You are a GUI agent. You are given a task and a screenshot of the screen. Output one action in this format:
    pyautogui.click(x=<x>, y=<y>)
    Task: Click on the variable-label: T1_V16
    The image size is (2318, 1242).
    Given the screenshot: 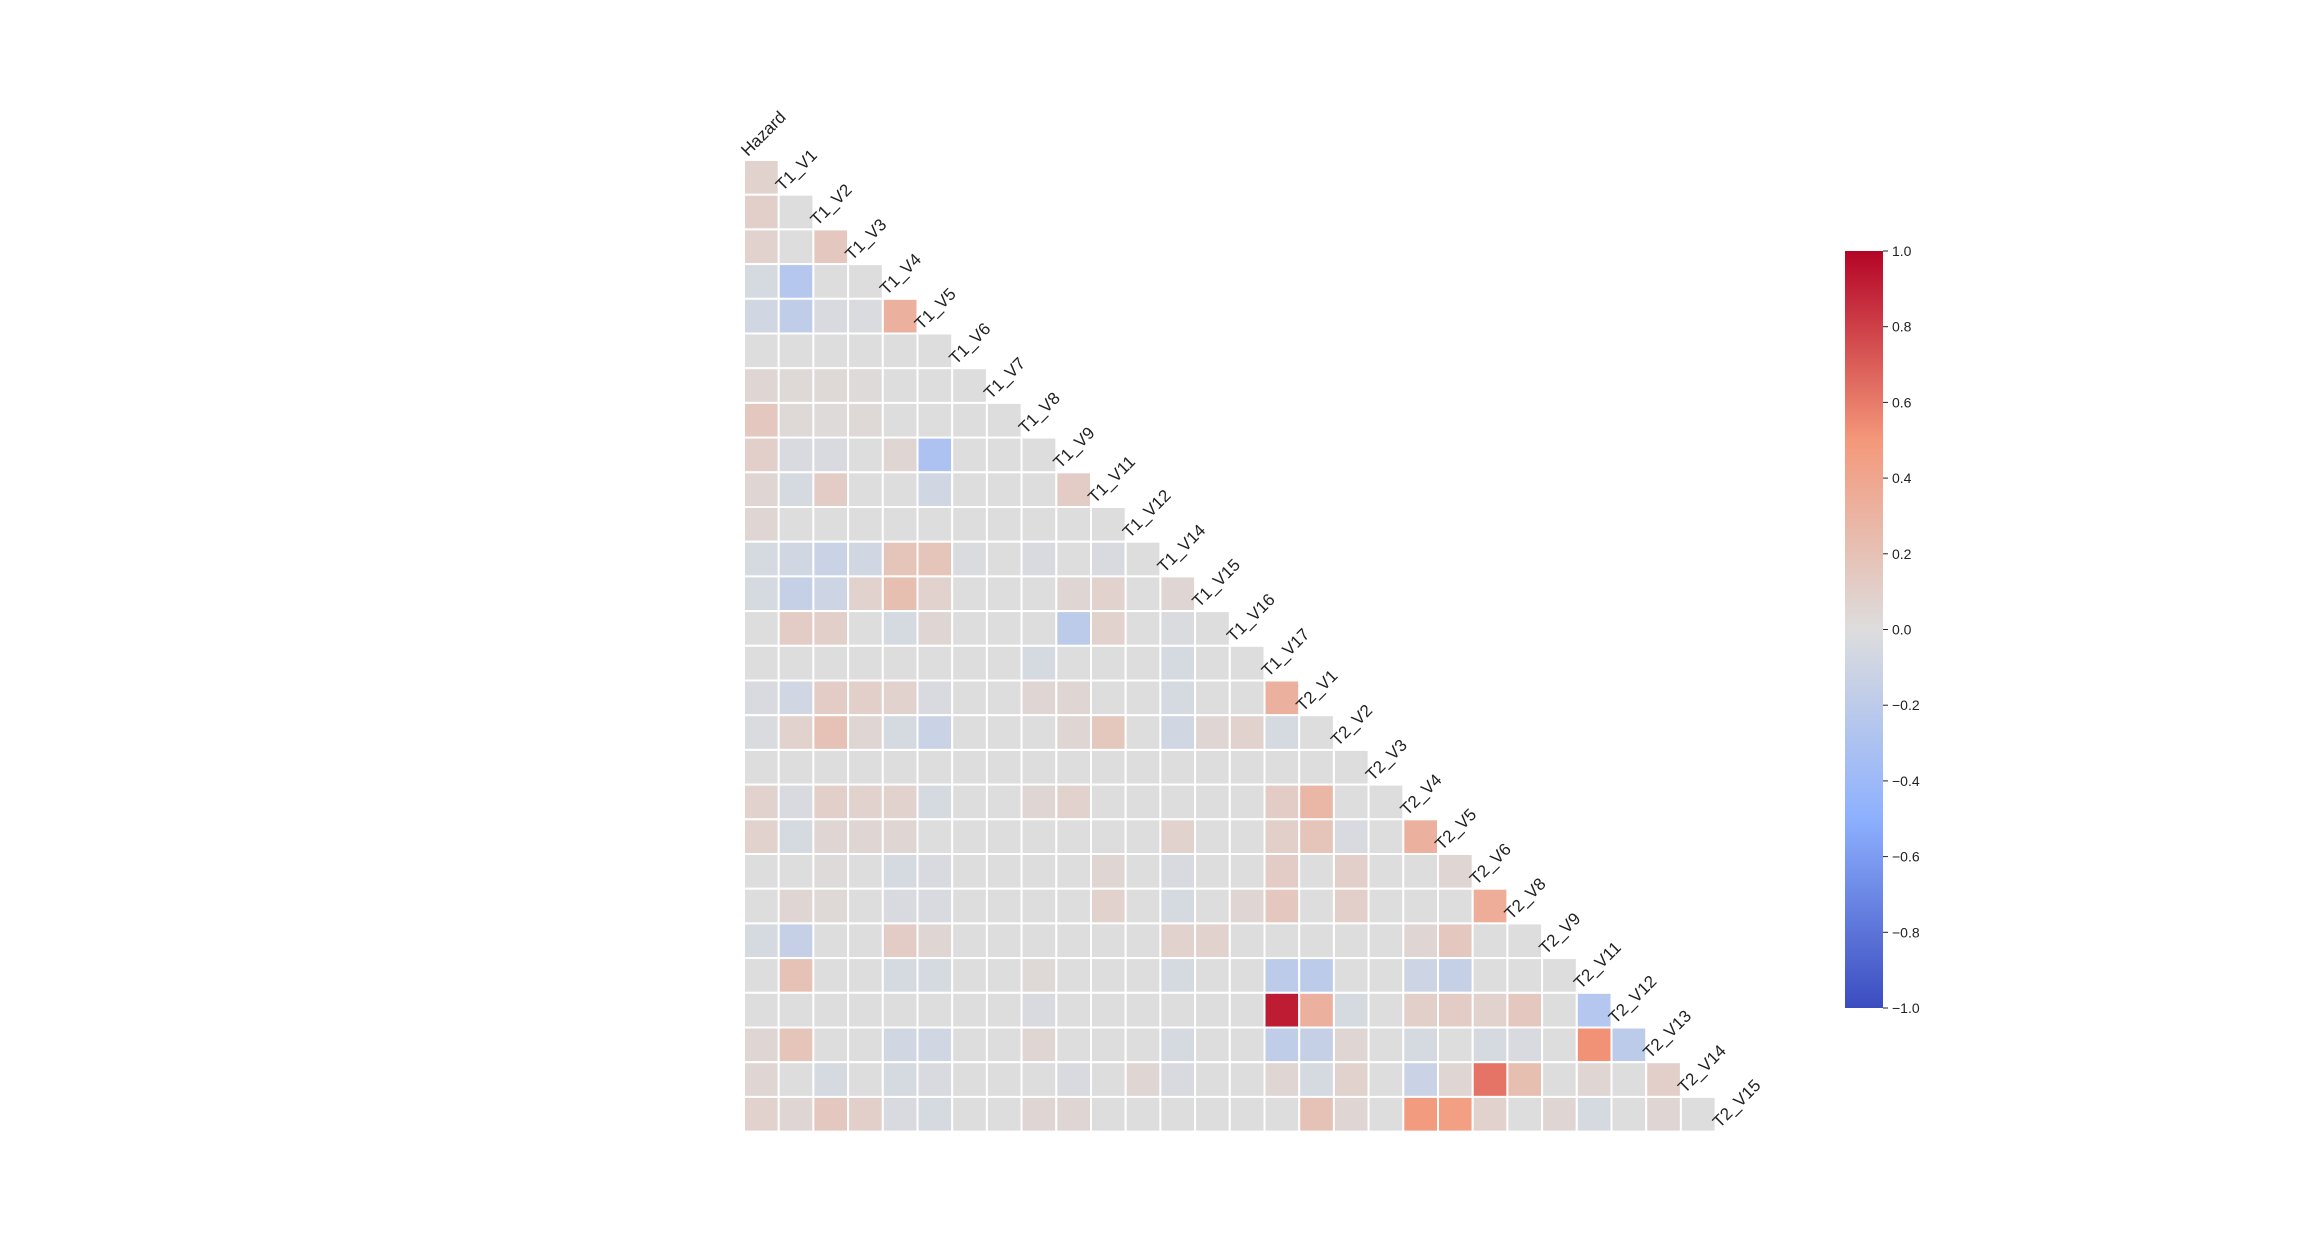 What is the action you would take?
    pyautogui.click(x=1251, y=618)
    